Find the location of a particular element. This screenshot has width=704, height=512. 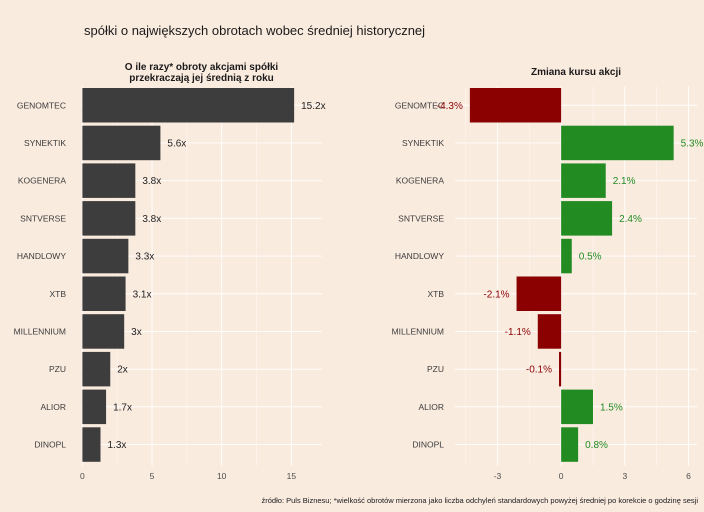

value-label: 1.5% is located at coordinates (611, 407).